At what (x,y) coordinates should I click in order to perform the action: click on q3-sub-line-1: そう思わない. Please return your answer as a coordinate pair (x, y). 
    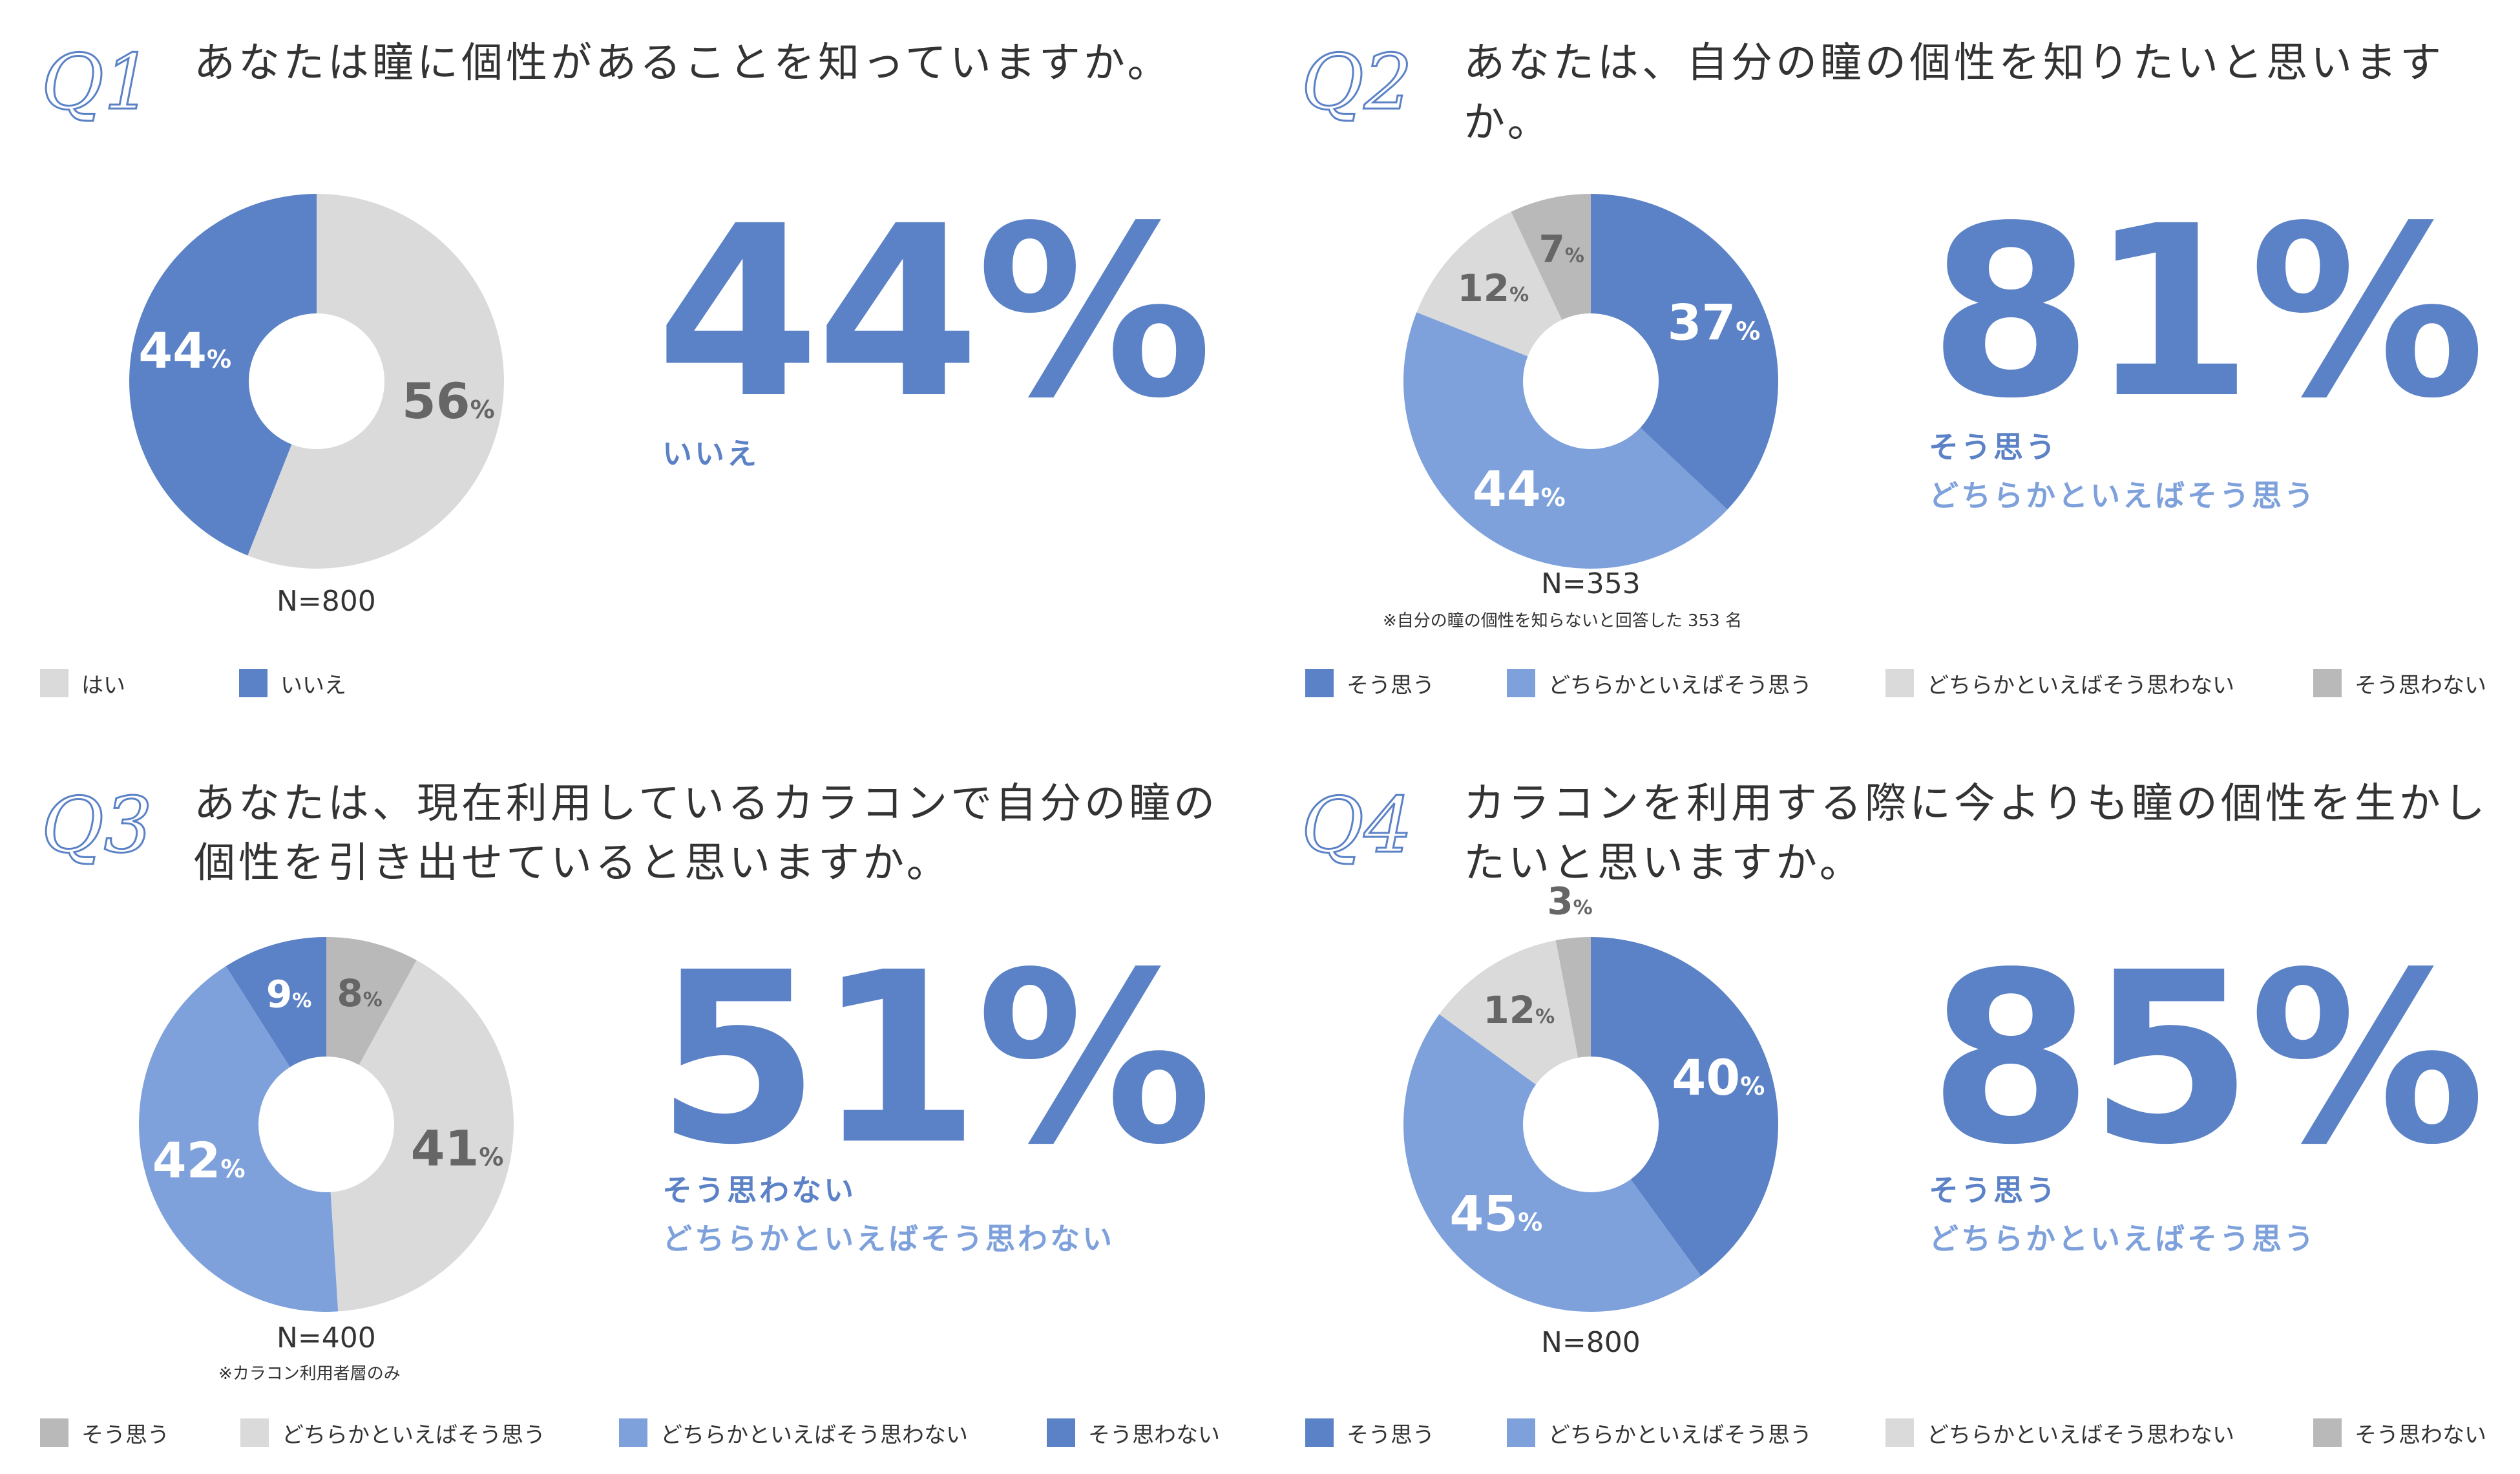
    Looking at the image, I should click on (759, 1190).